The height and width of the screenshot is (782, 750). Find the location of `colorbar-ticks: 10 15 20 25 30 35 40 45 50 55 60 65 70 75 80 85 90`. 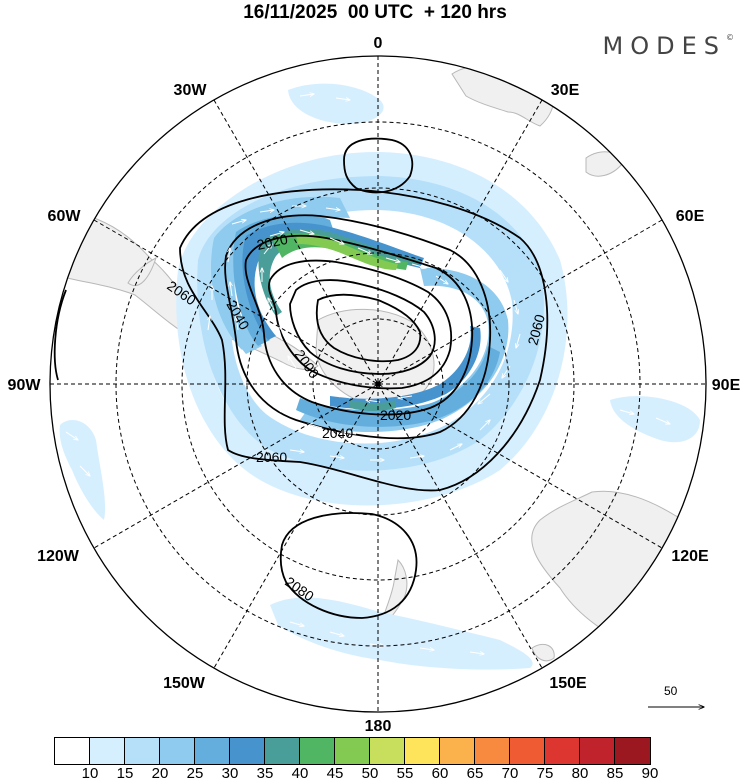

colorbar-ticks: 10 15 20 25 30 35 40 45 50 55 60 65 70 75 80 85 90 is located at coordinates (375, 773).